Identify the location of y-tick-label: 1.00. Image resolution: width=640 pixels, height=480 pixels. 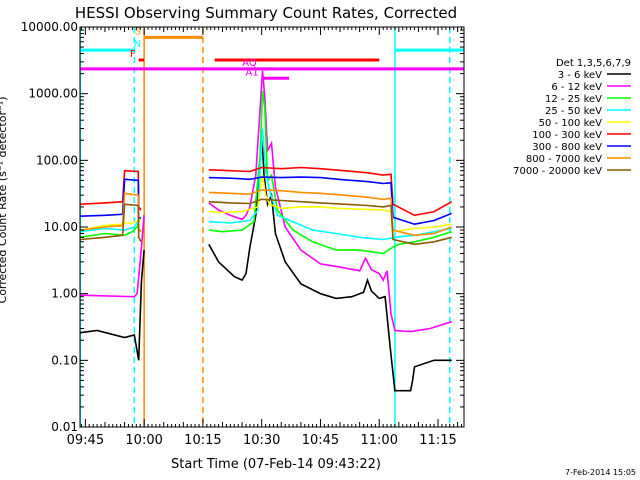
(64, 294).